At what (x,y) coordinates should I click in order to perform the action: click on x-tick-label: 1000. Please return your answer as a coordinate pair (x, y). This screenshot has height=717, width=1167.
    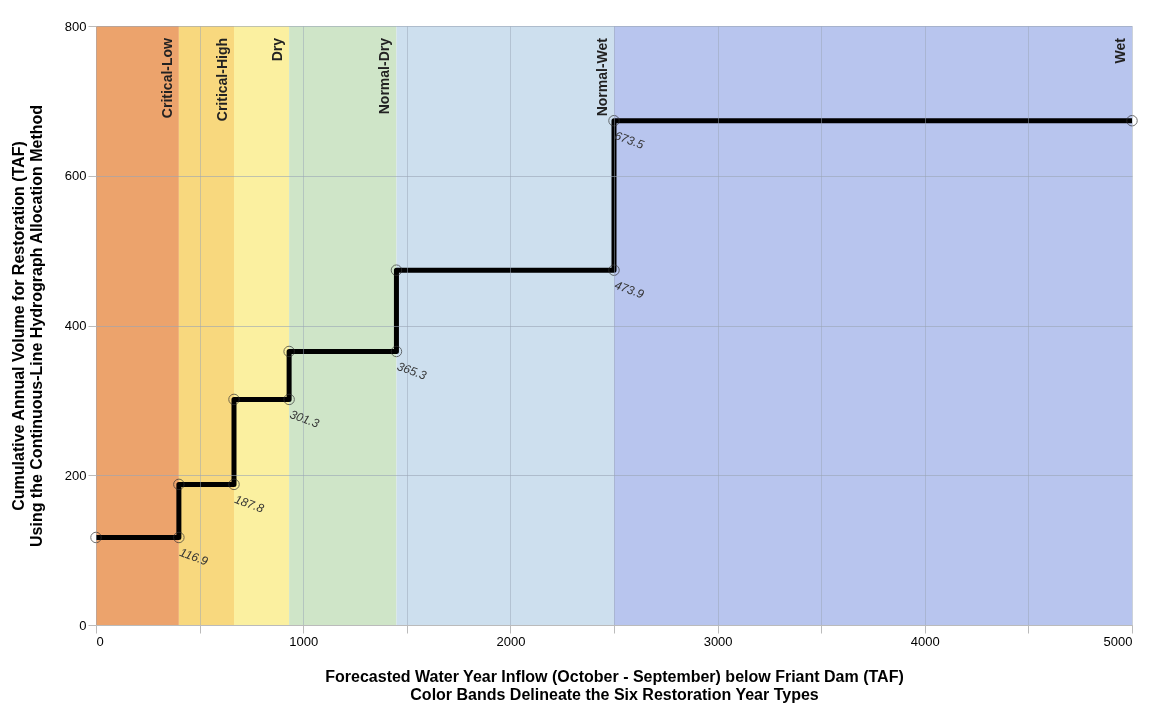
    Looking at the image, I should click on (304, 641).